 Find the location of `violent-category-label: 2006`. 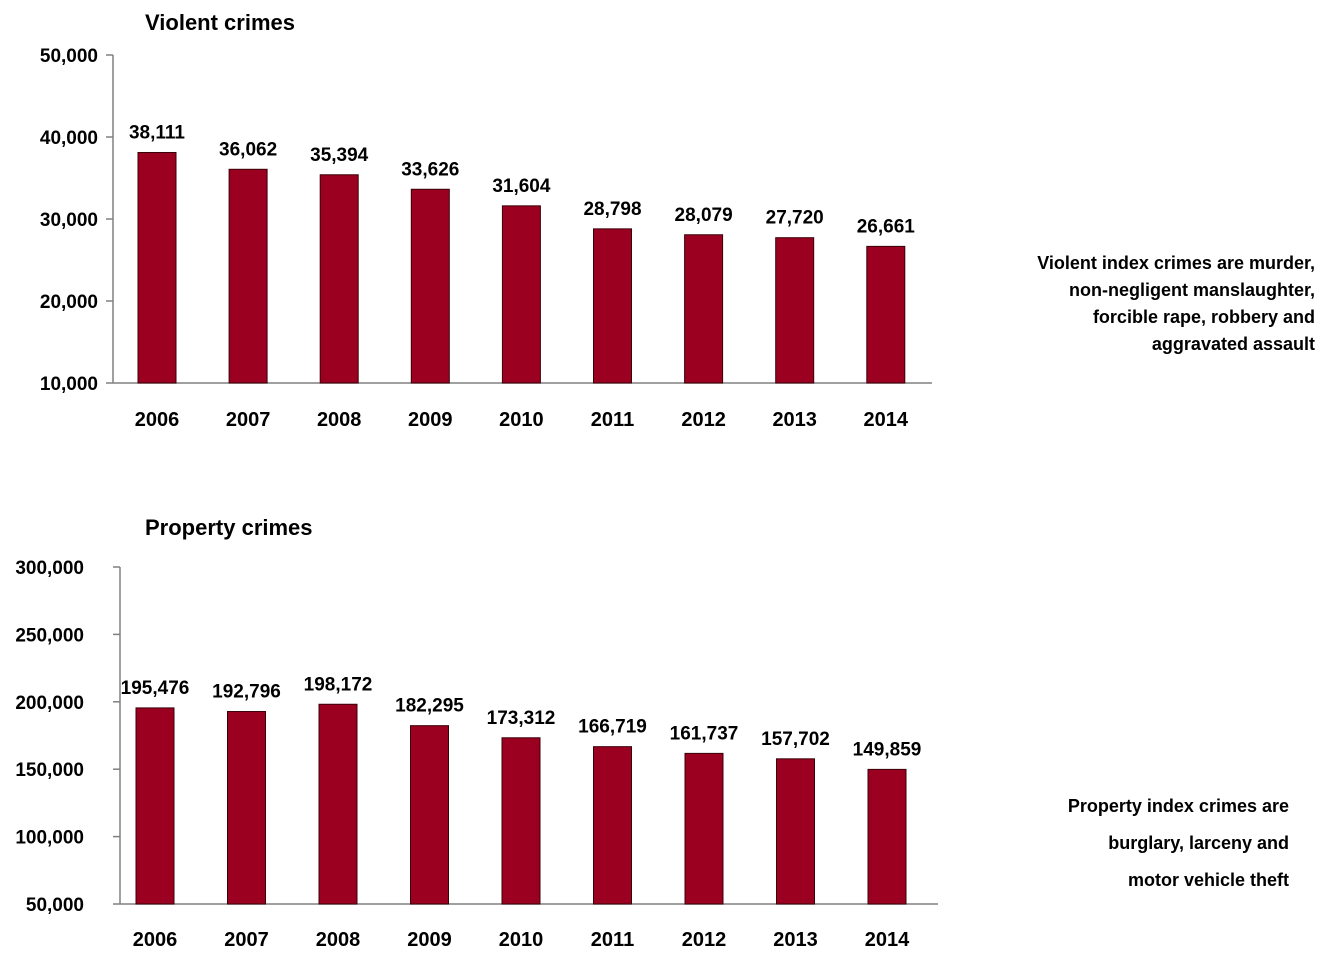

violent-category-label: 2006 is located at coordinates (157, 420).